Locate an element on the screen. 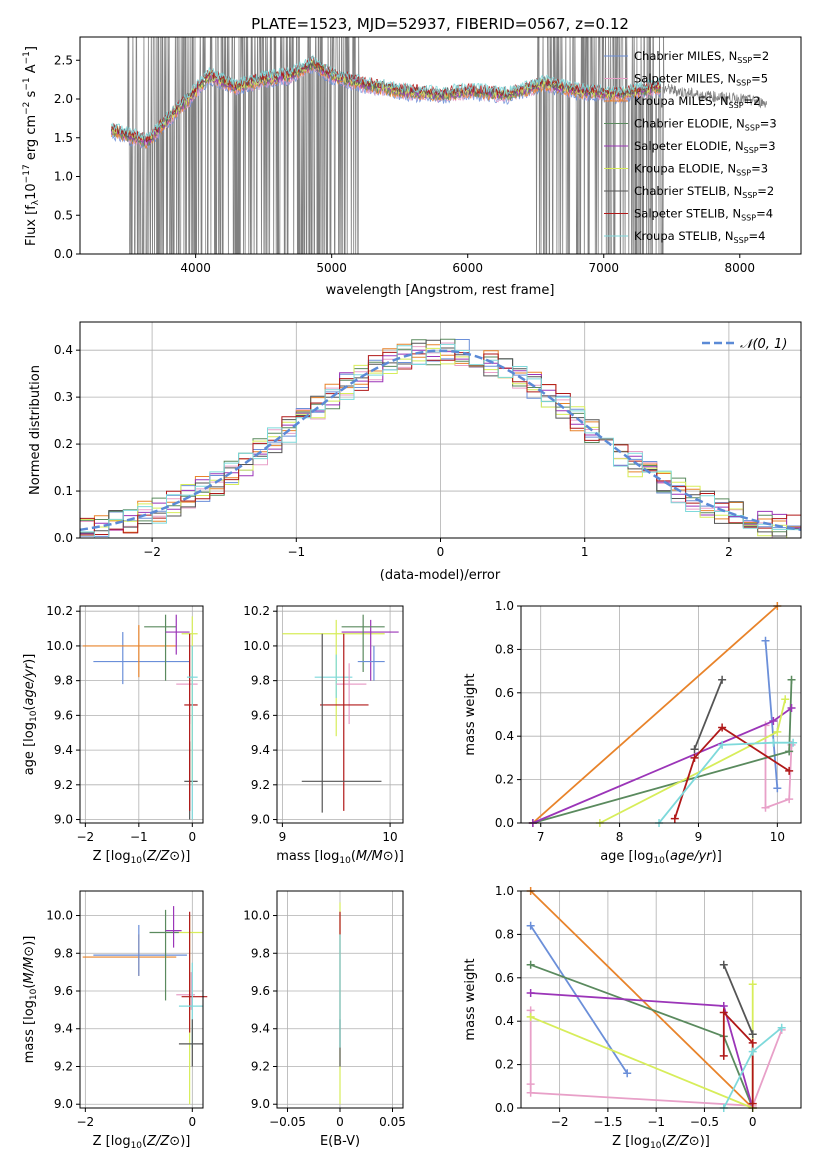 This screenshot has width=819, height=1170. panel-ylabel: mass [log10(M/M⊙)] is located at coordinates (30, 1000).